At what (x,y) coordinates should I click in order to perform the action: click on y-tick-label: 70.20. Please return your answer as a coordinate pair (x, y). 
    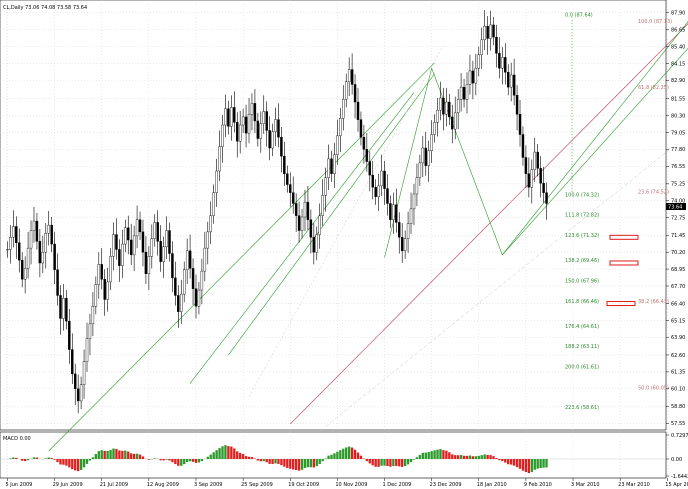
    Looking at the image, I should click on (678, 253).